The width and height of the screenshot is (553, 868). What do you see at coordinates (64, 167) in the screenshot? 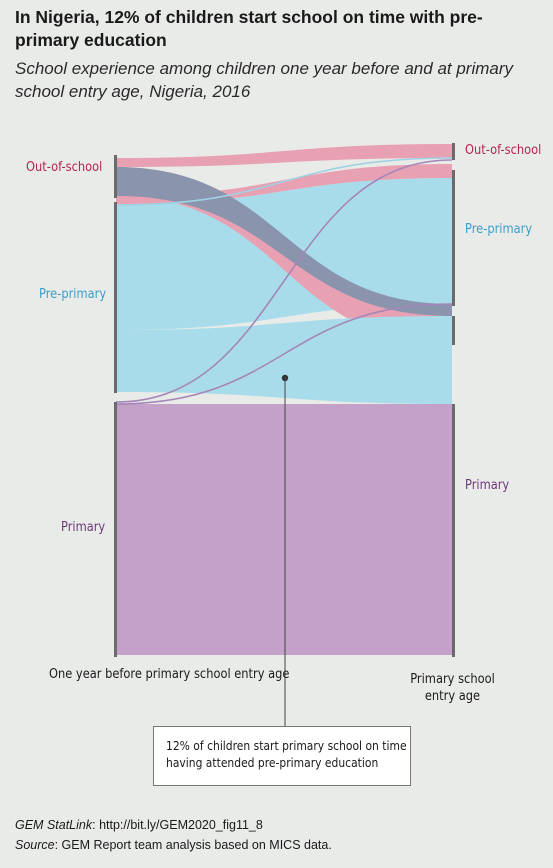
I see `left-node-label-out-of-school: Out-of-school` at bounding box center [64, 167].